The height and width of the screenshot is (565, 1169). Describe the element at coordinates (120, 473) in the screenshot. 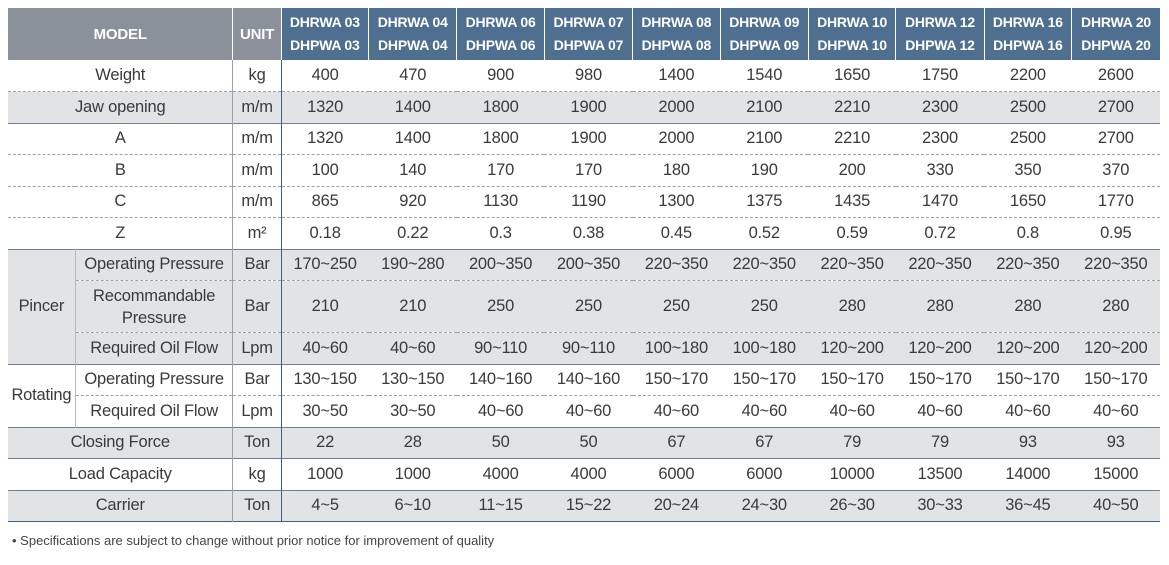

I see `row-label: Load Capacity` at that location.